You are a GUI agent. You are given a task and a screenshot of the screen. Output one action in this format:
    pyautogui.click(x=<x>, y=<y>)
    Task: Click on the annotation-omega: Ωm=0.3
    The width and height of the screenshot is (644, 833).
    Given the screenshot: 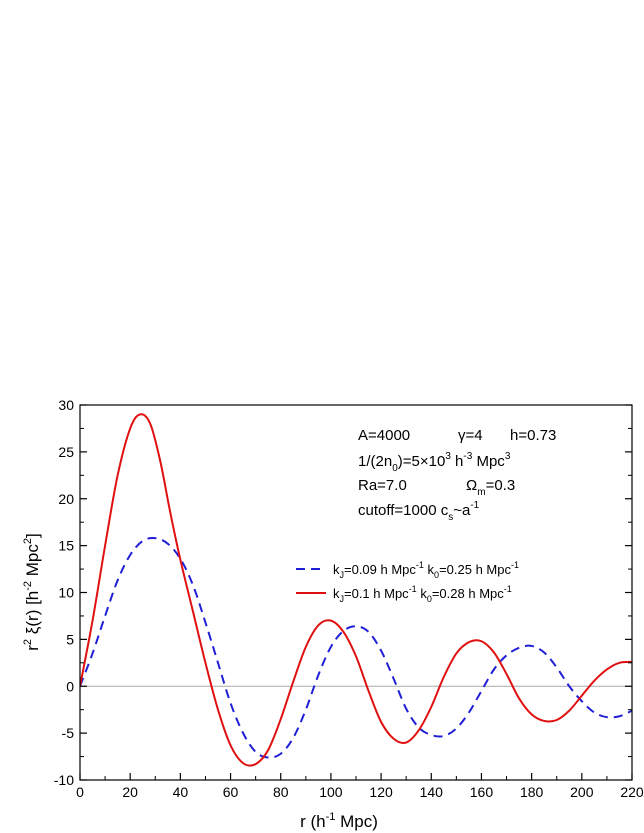 What is the action you would take?
    pyautogui.click(x=490, y=487)
    